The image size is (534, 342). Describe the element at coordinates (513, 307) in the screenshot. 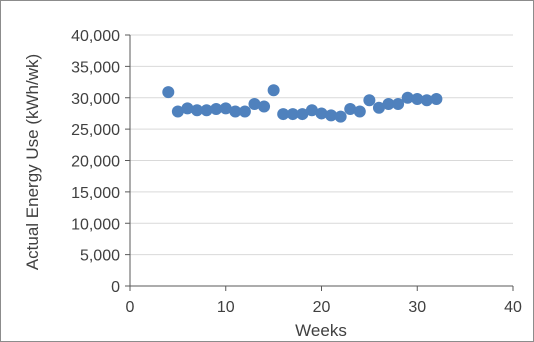

I see `x-tick-label: 40` at that location.